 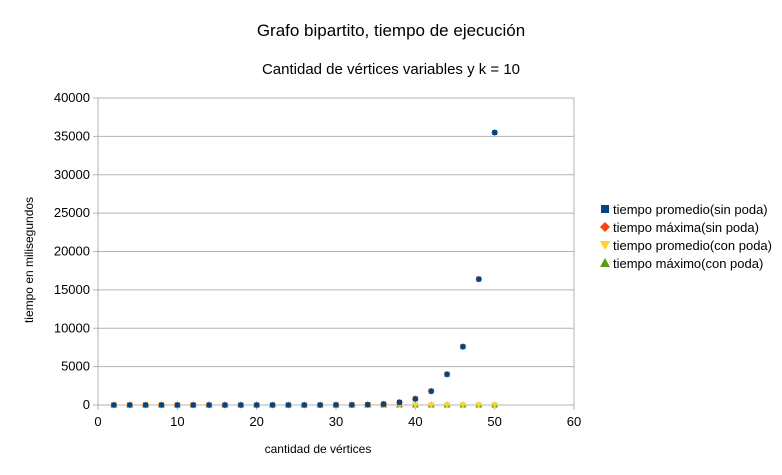 I want to click on x-tick-label: 10, so click(x=177, y=421).